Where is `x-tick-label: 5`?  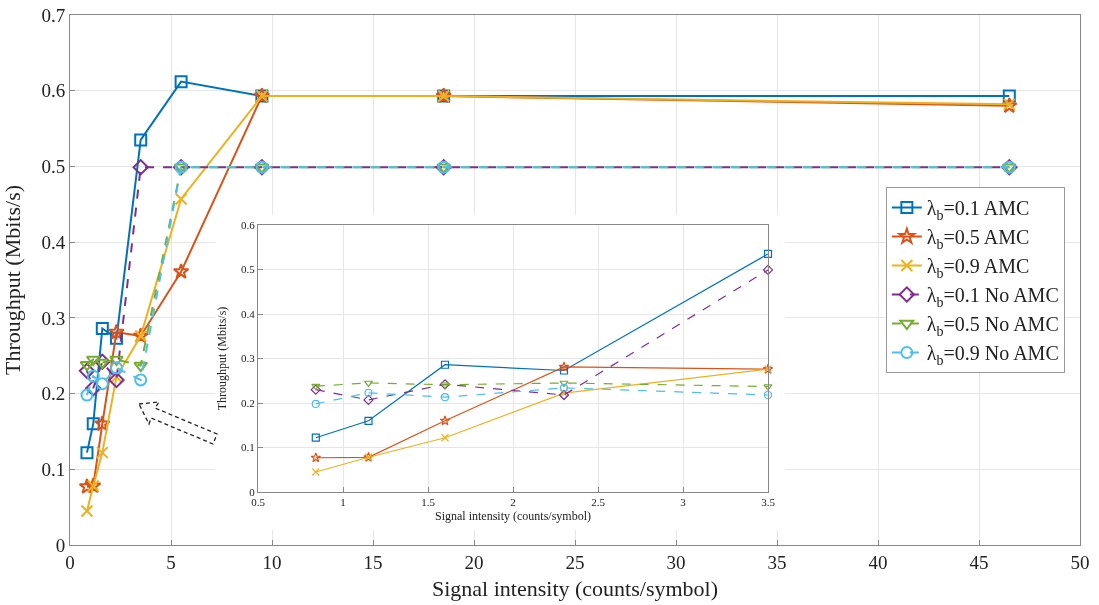
x-tick-label: 5 is located at coordinates (171, 562).